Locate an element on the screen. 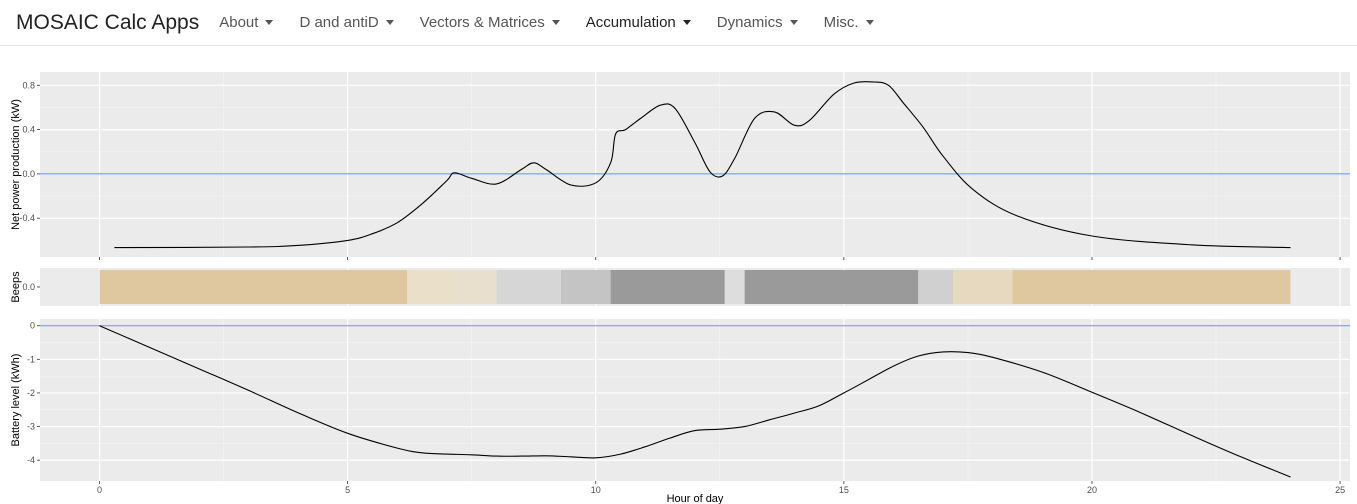 The image size is (1357, 504). nav-dynamics: Dynamics is located at coordinates (757, 22).